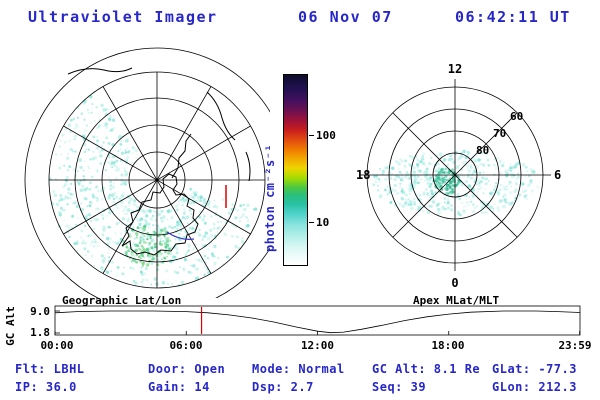 This screenshot has height=400, width=600. What do you see at coordinates (56, 345) in the screenshot?
I see `timeline-xtick-label: 00:00` at bounding box center [56, 345].